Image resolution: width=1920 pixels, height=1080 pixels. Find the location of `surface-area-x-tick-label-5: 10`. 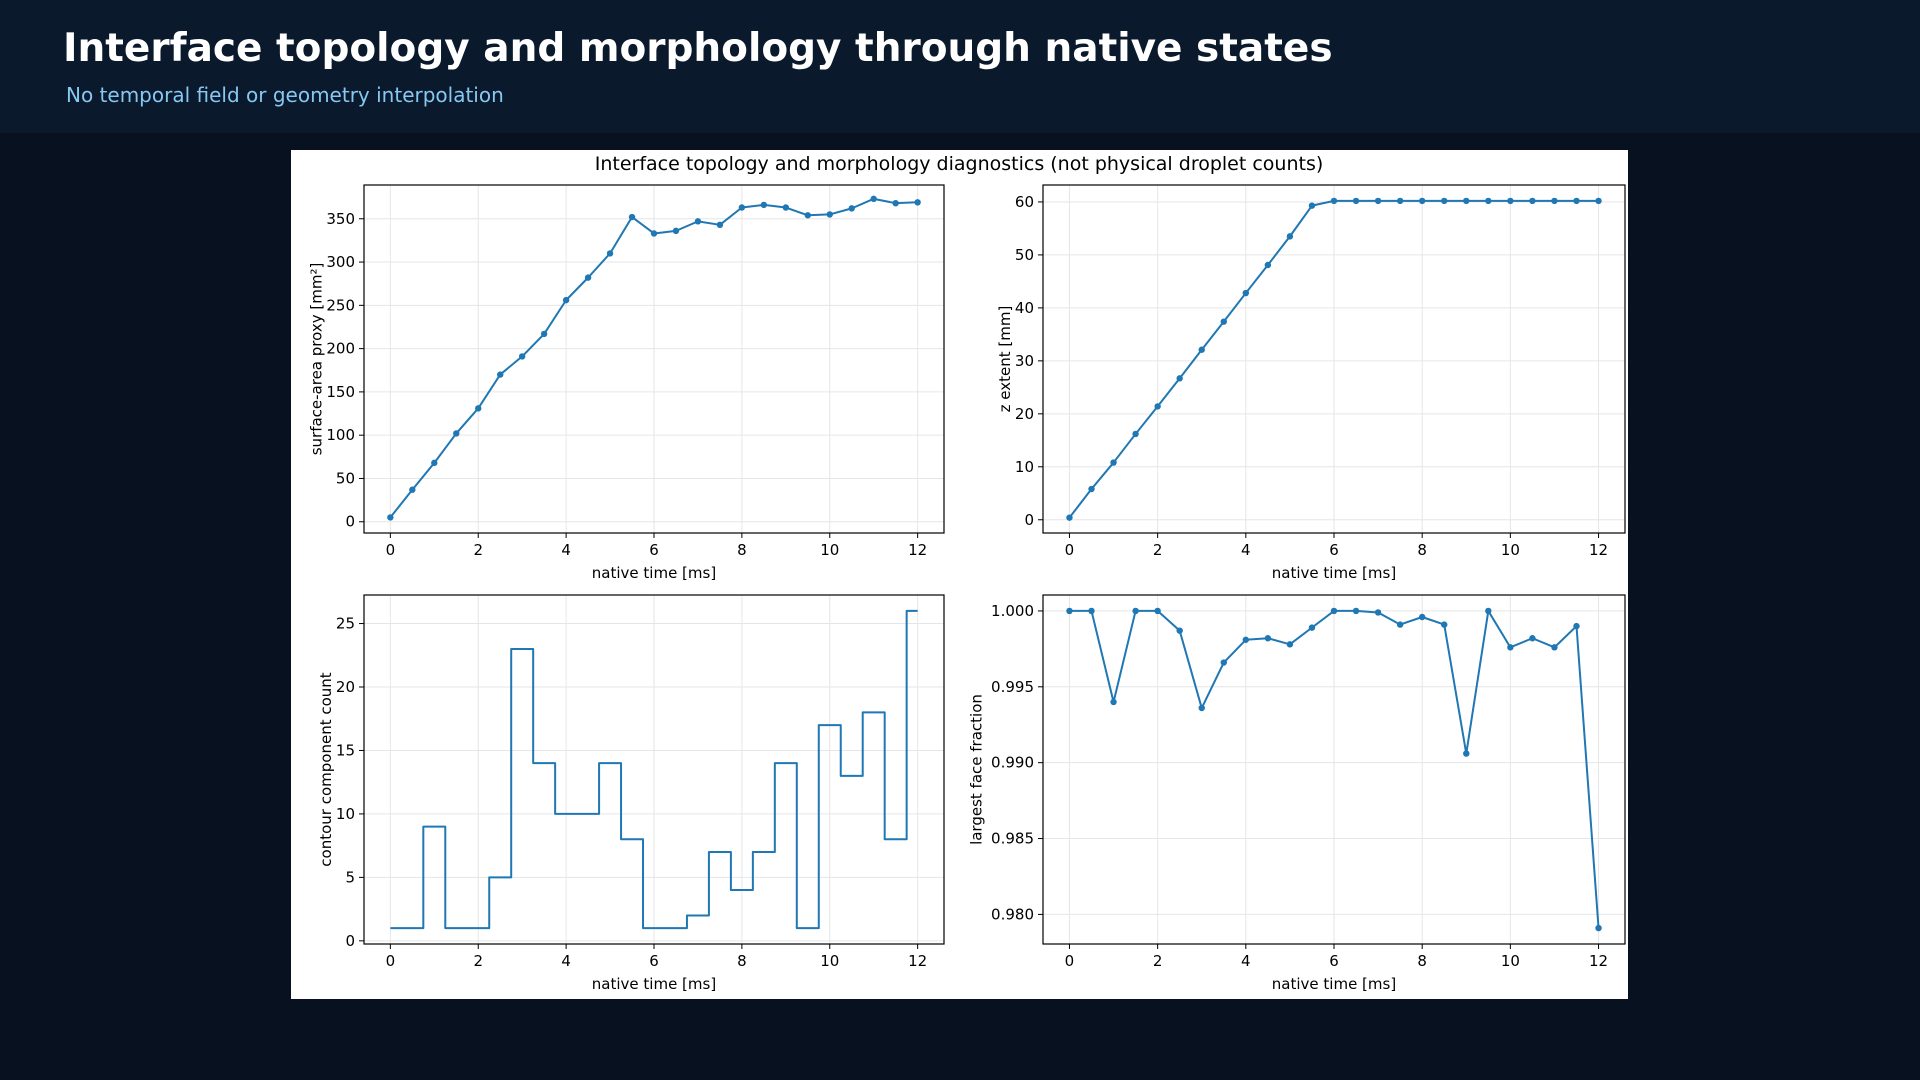

surface-area-x-tick-label-5: 10 is located at coordinates (829, 550).